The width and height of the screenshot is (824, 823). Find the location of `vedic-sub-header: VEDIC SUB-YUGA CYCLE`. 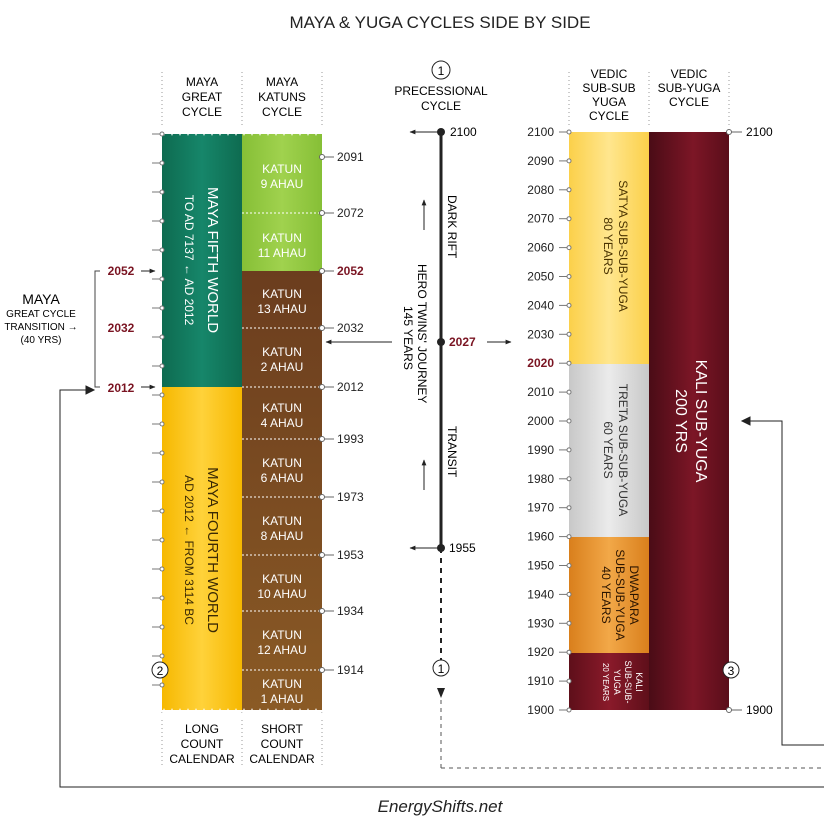

vedic-sub-header: VEDIC SUB-YUGA CYCLE is located at coordinates (689, 88).